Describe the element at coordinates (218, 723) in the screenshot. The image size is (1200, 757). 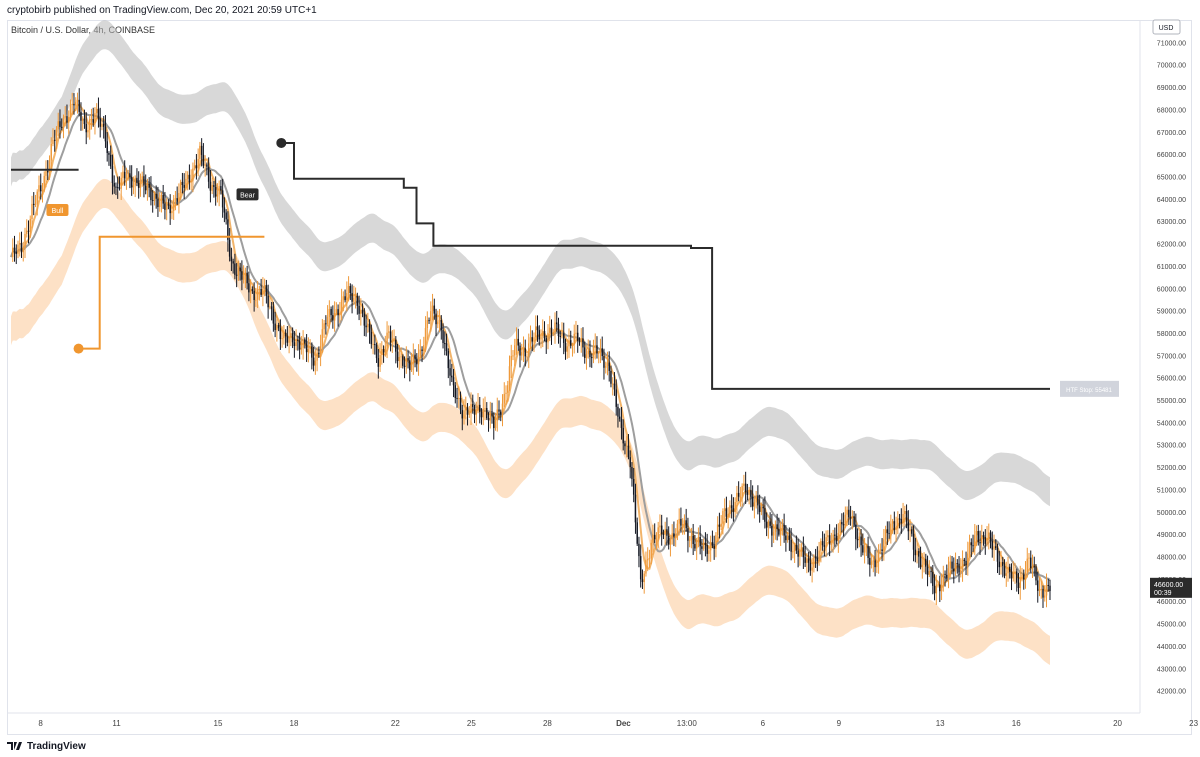
I see `time-tick: 15` at that location.